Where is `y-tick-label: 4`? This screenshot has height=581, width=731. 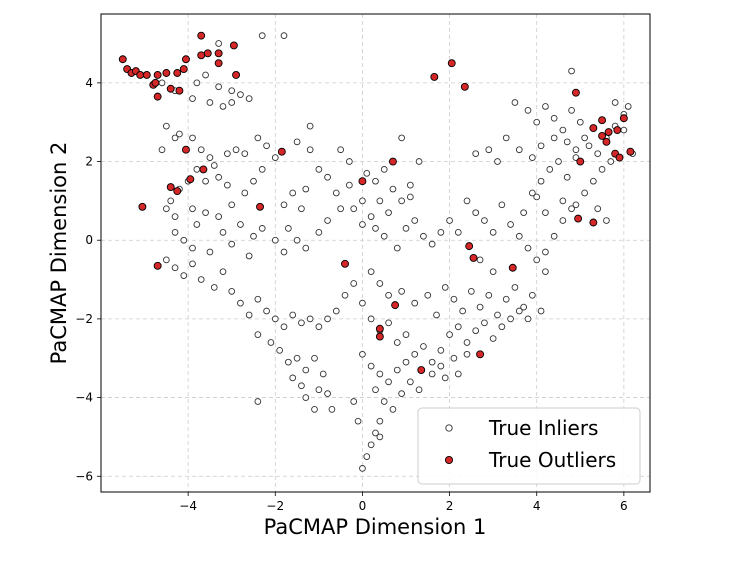
y-tick-label: 4 is located at coordinates (89, 83).